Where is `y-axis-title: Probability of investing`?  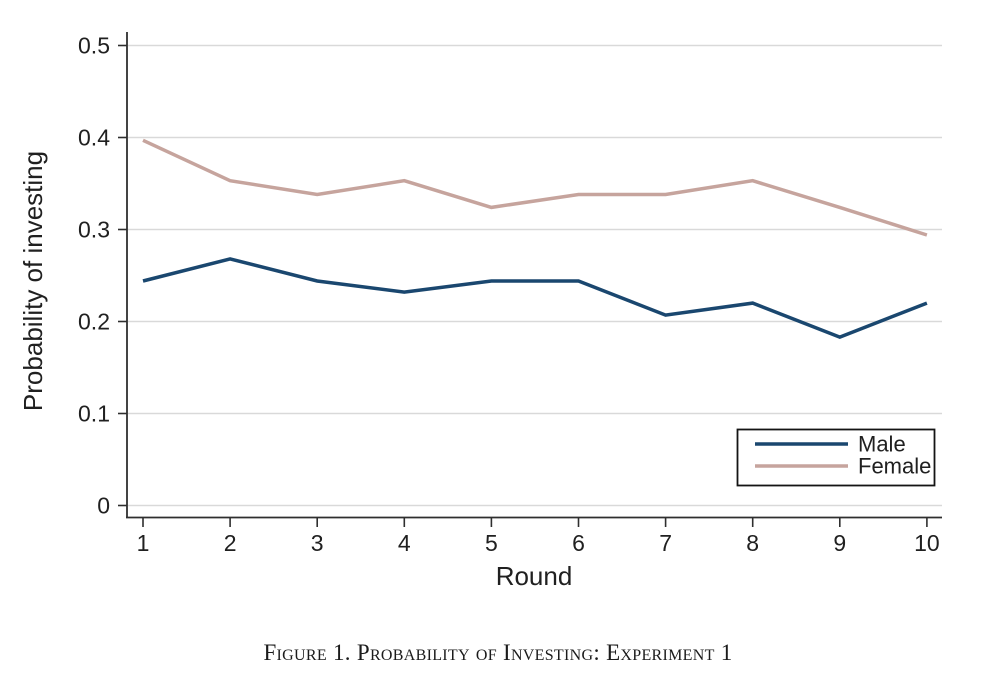 y-axis-title: Probability of investing is located at coordinates (33, 281).